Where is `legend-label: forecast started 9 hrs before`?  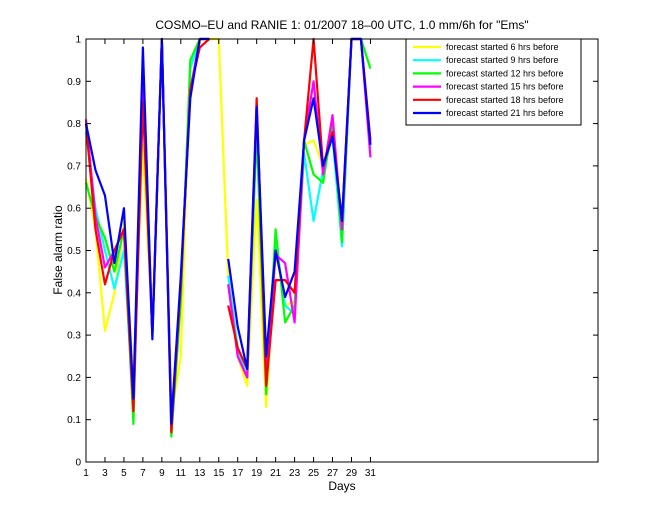 legend-label: forecast started 9 hrs before is located at coordinates (502, 60).